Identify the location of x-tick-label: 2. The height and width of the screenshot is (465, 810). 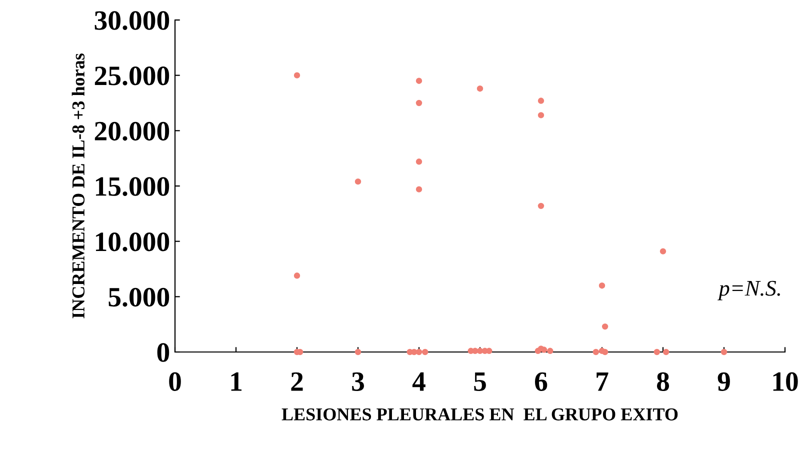
(297, 381).